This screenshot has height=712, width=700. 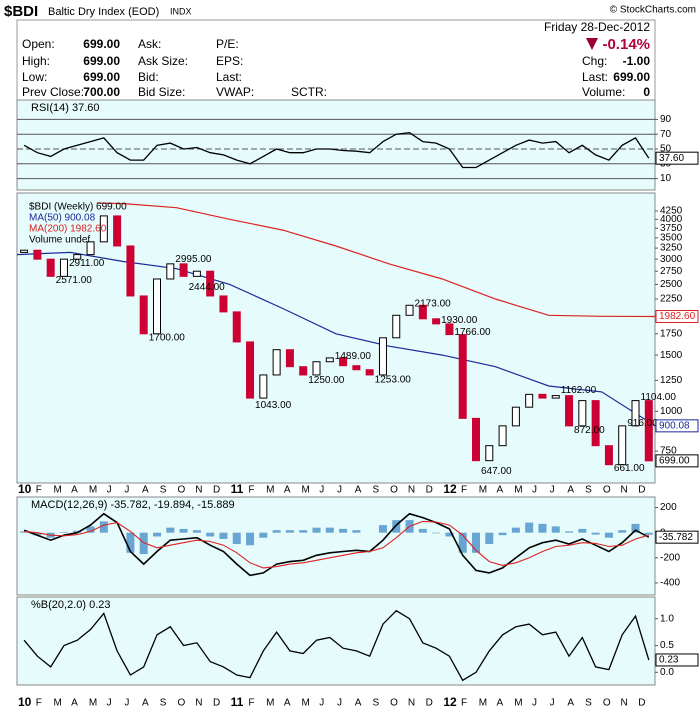 I want to click on price-annotation: 661.00, so click(x=629, y=468).